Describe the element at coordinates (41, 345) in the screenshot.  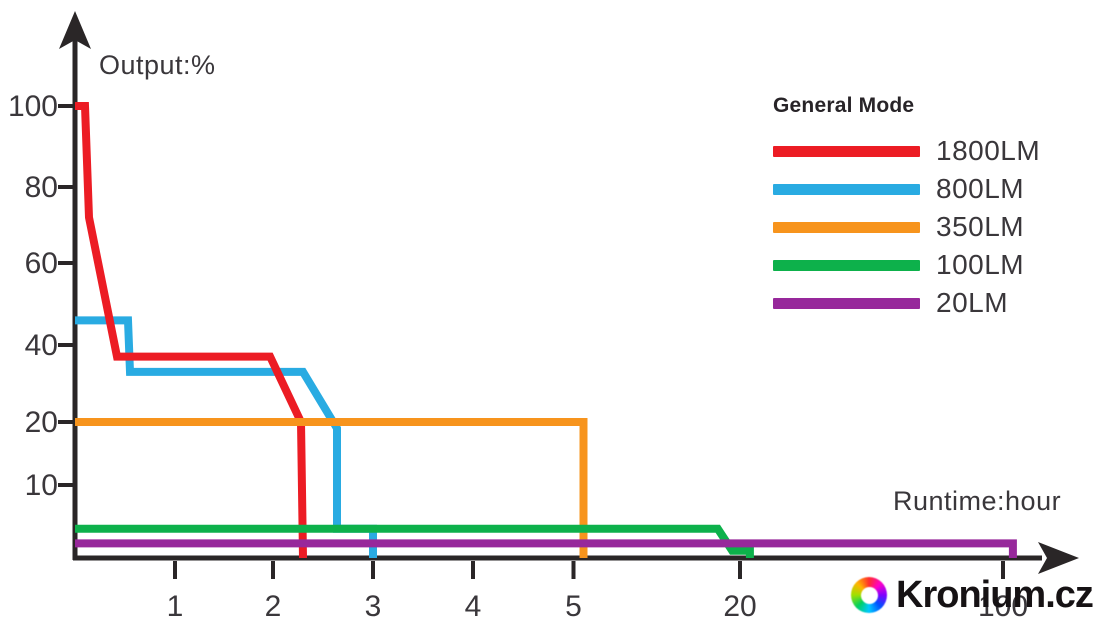
I see `y-tick-label: 40` at that location.